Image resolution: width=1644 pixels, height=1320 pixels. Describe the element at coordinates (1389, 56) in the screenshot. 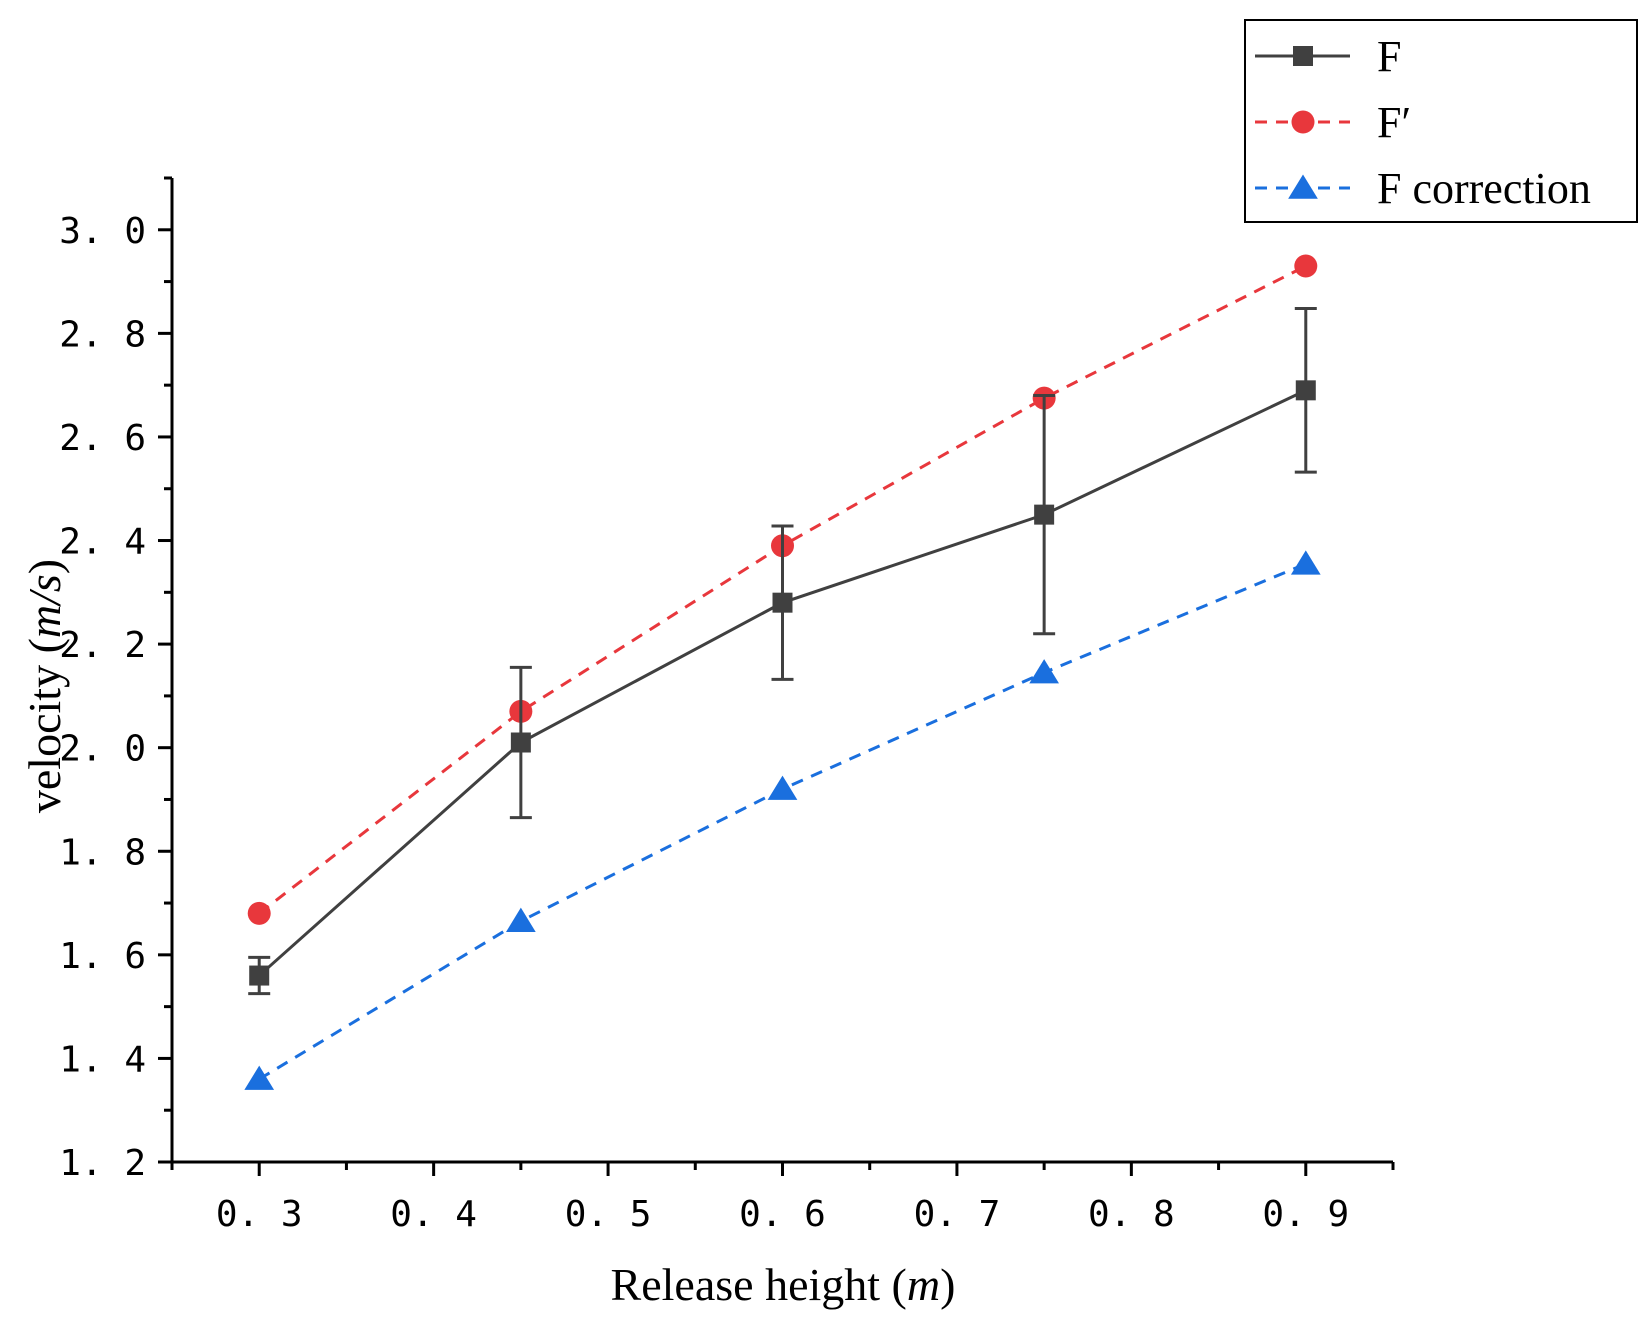

I see `legend-label: F` at that location.